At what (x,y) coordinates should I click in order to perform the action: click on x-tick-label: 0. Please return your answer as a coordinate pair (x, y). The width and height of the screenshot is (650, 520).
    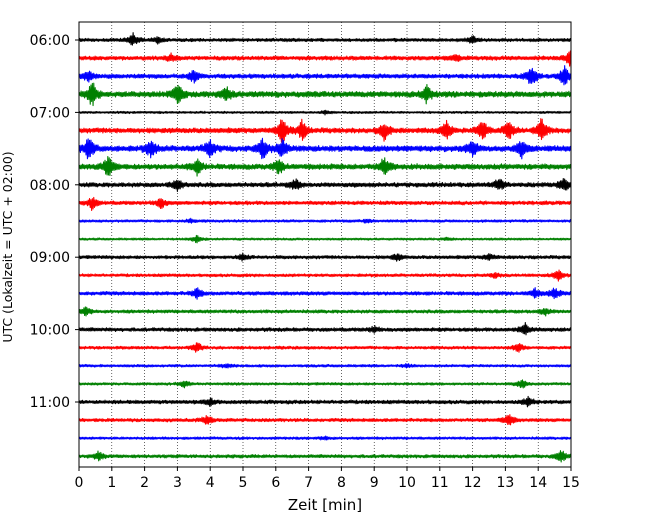
    Looking at the image, I should click on (79, 483).